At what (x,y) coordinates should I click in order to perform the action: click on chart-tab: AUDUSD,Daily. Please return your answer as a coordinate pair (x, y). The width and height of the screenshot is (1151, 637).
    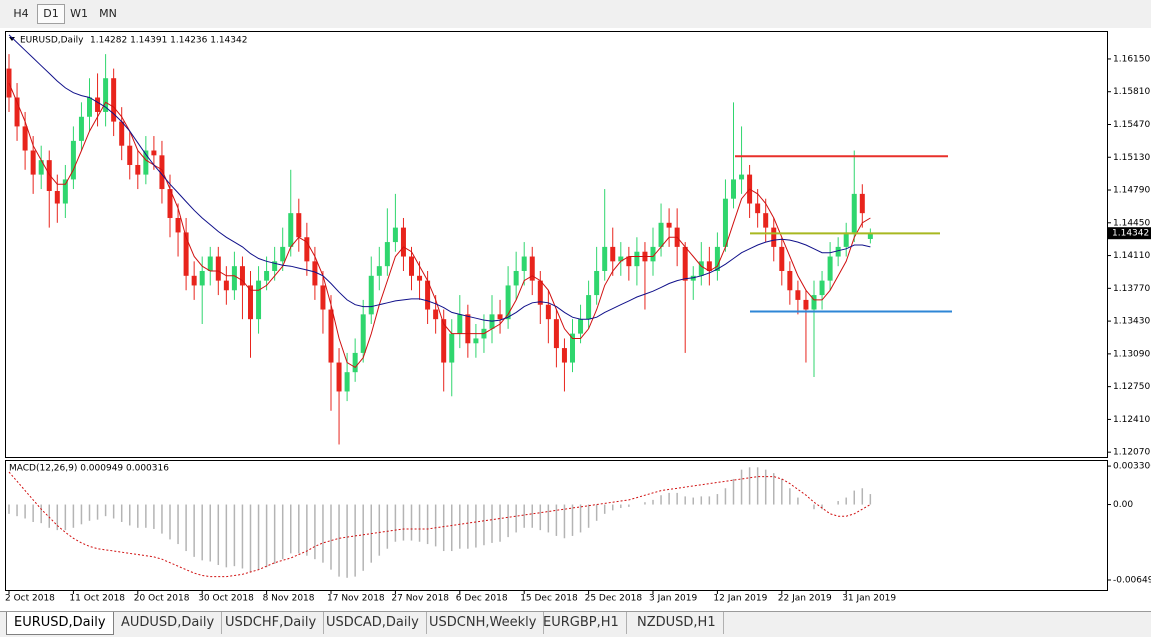
    Looking at the image, I should click on (168, 623).